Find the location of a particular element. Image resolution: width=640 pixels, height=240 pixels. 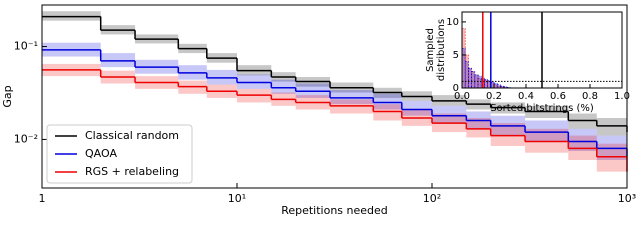

x-tick-label: 10¹ is located at coordinates (237, 198).